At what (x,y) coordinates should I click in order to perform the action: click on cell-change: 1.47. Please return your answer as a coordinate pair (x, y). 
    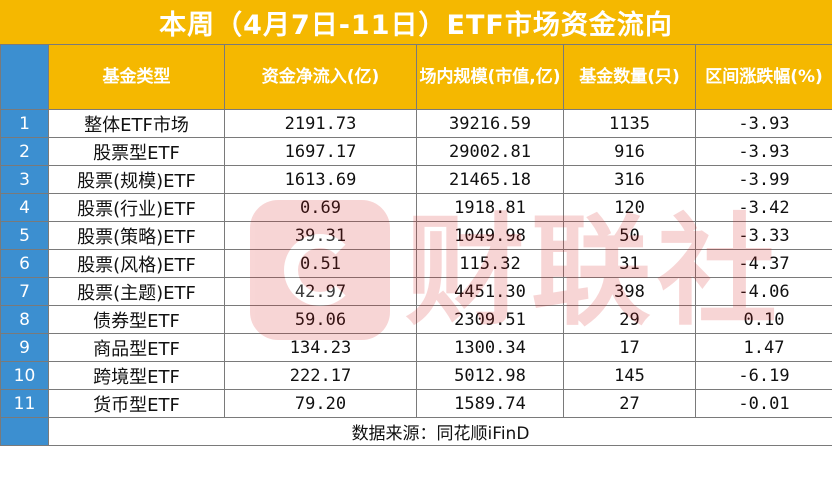
    Looking at the image, I should click on (763, 347).